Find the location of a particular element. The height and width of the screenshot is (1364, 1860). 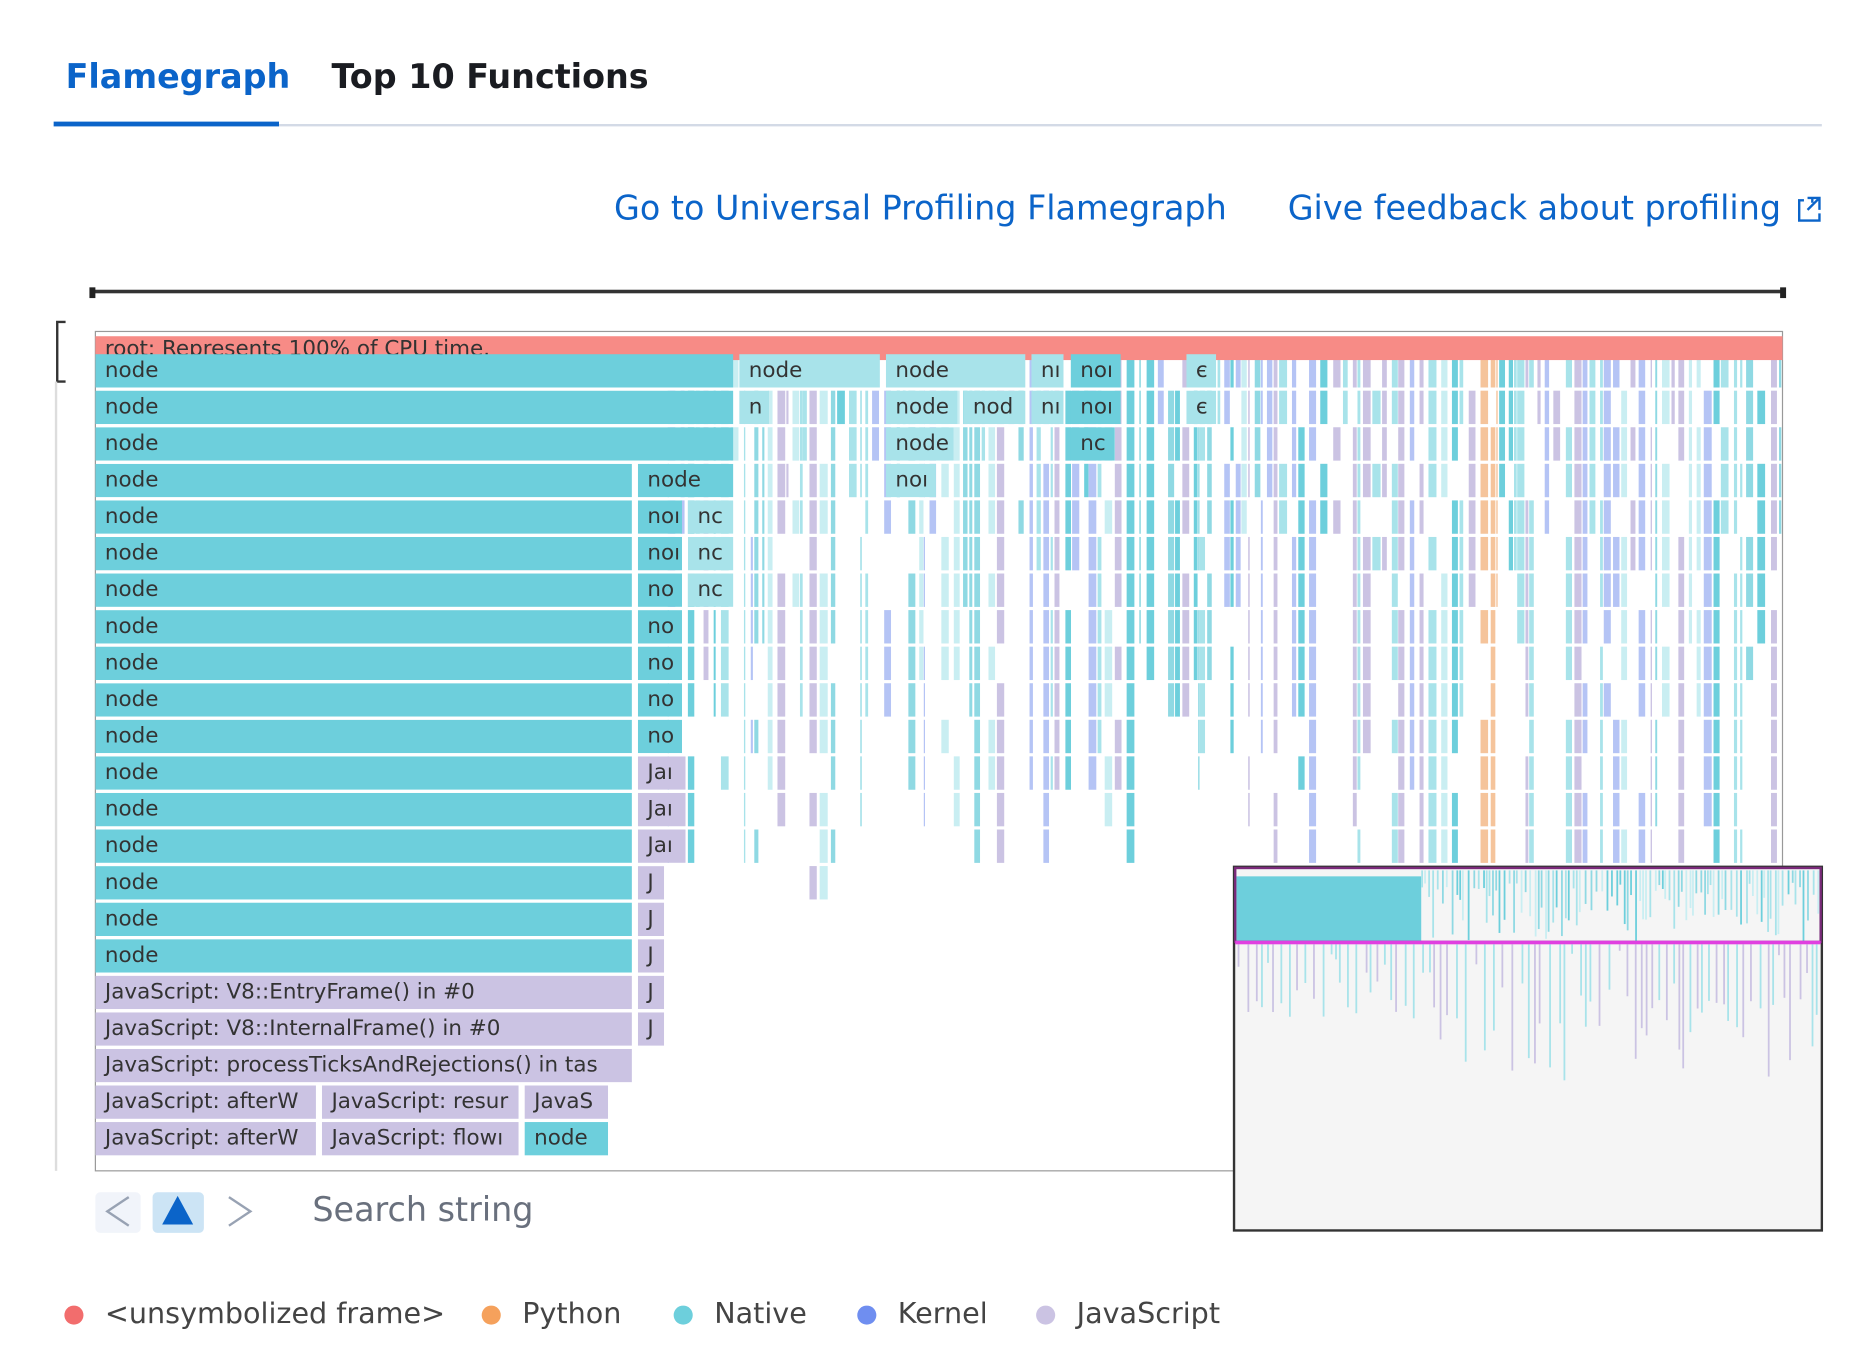

tab: Flamegraph is located at coordinates (178, 76).